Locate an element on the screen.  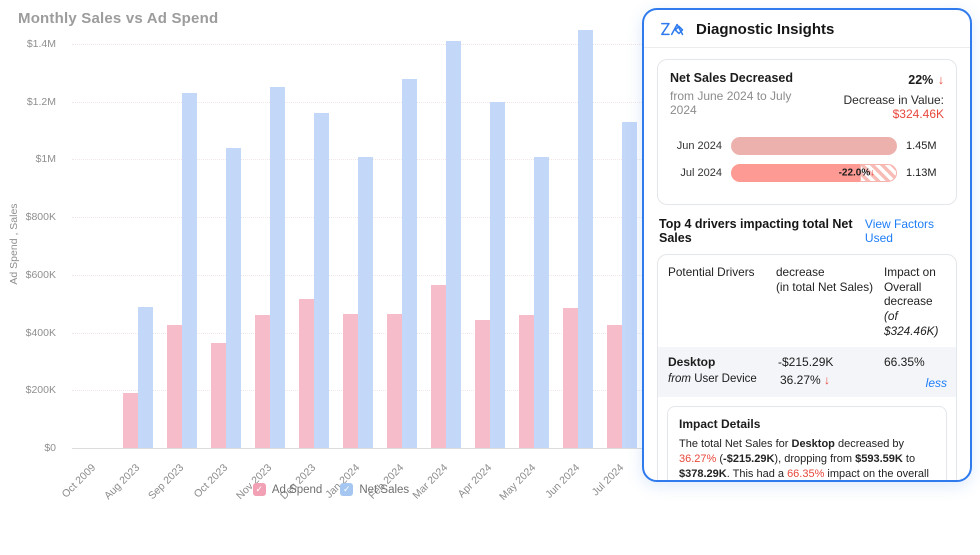
legend-item-adspend: ✓ Ad Spend is located at coordinates (287, 489).